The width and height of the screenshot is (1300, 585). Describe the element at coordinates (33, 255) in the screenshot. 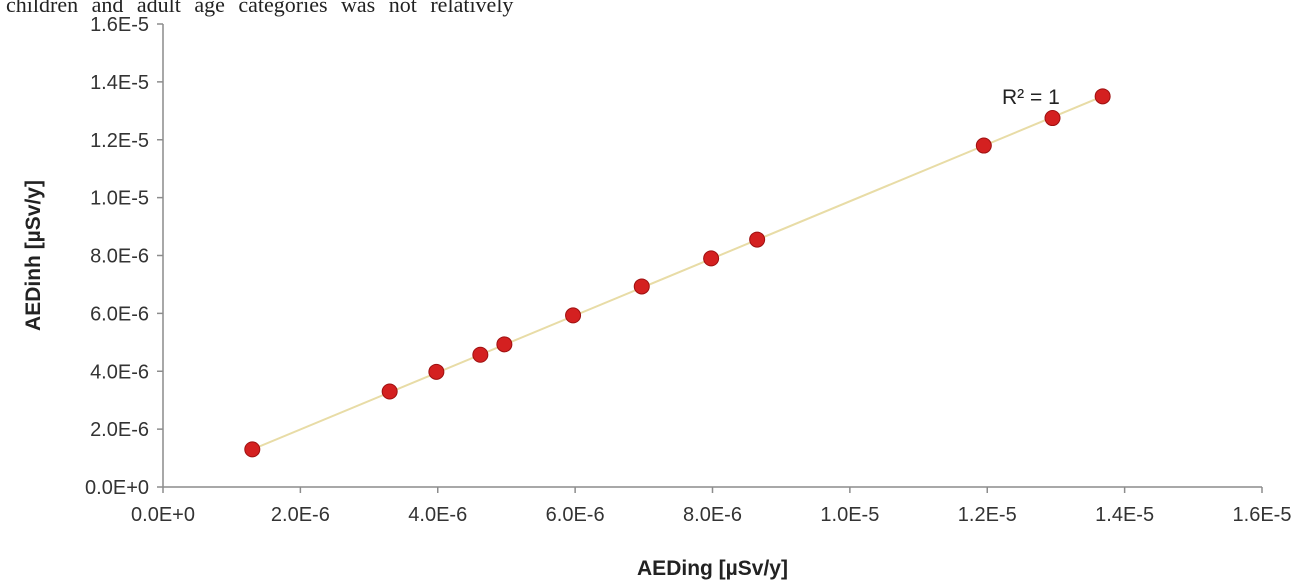

I see `y-axis-title: AEDinh [µSv/y]` at that location.